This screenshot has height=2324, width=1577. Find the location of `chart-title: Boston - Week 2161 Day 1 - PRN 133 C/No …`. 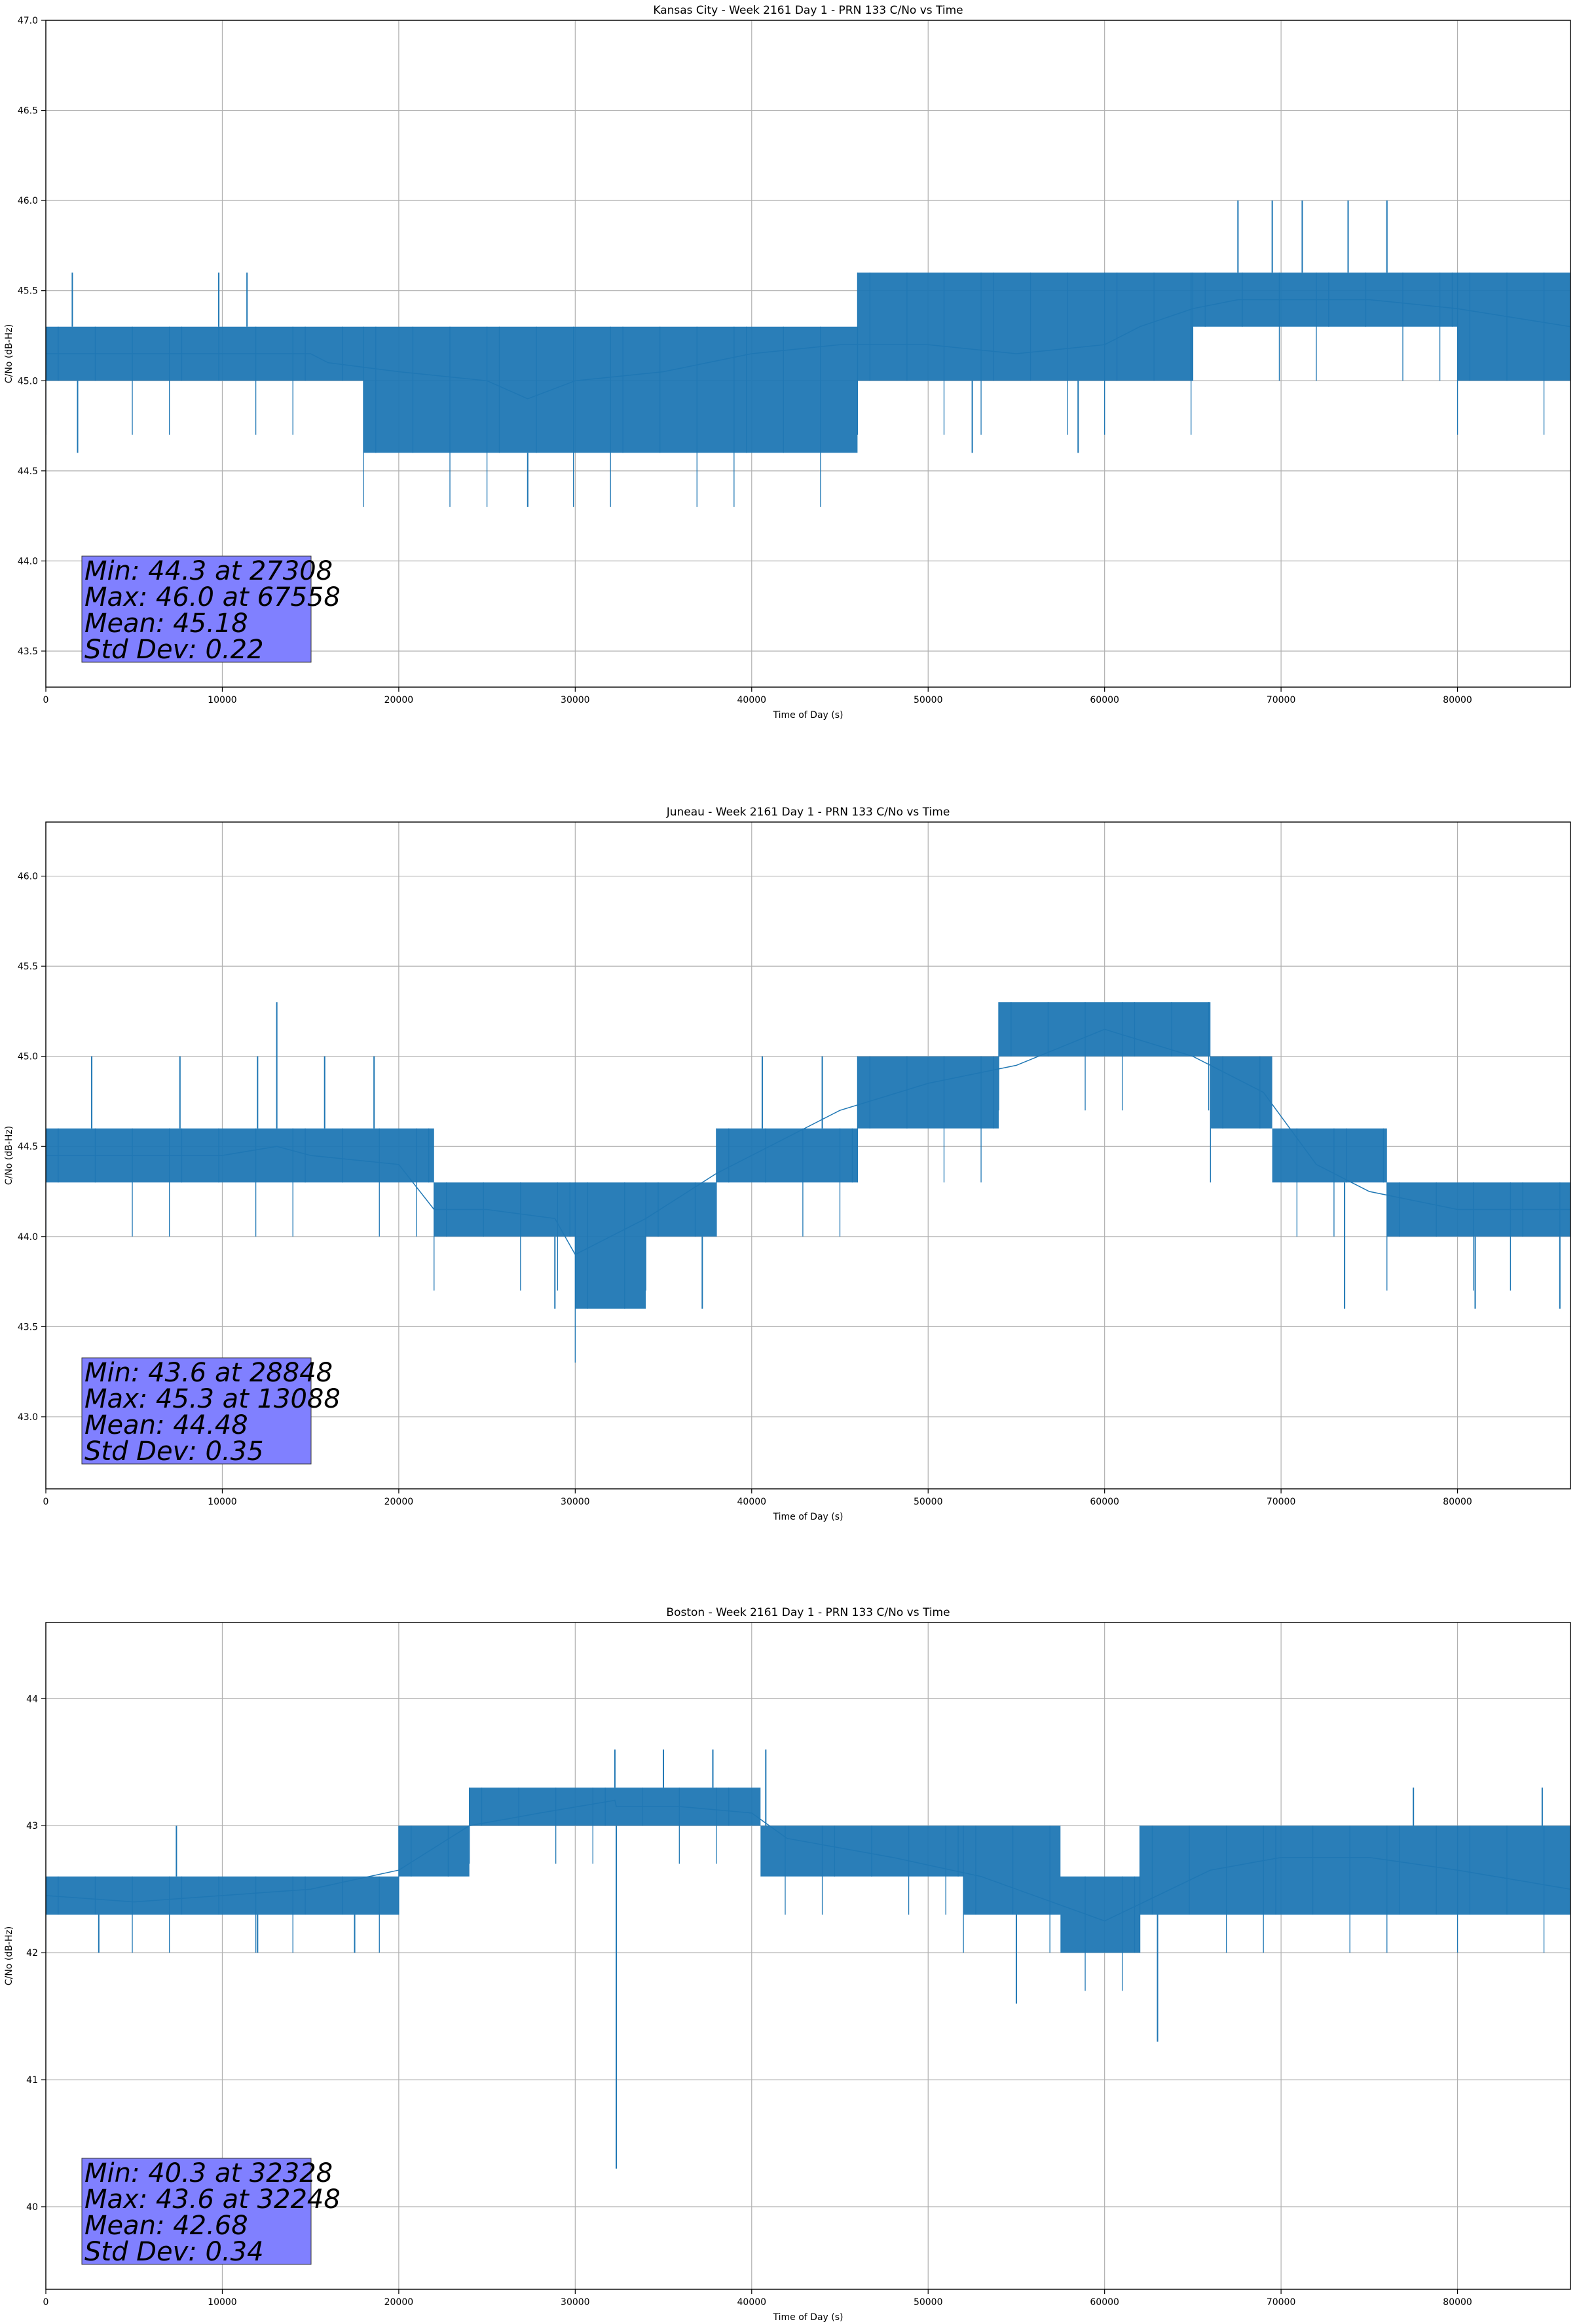

chart-title: Boston - Week 2161 Day 1 - PRN 133 C/No … is located at coordinates (808, 1612).